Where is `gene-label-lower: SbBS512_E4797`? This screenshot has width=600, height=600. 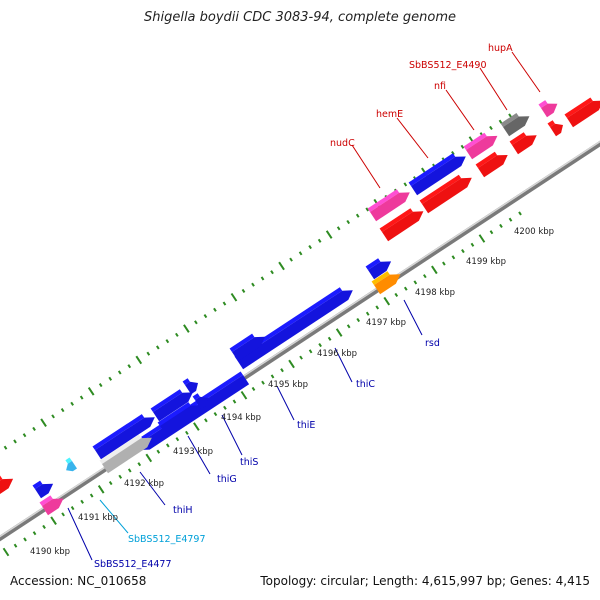 gene-label-lower: SbBS512_E4797 is located at coordinates (167, 539).